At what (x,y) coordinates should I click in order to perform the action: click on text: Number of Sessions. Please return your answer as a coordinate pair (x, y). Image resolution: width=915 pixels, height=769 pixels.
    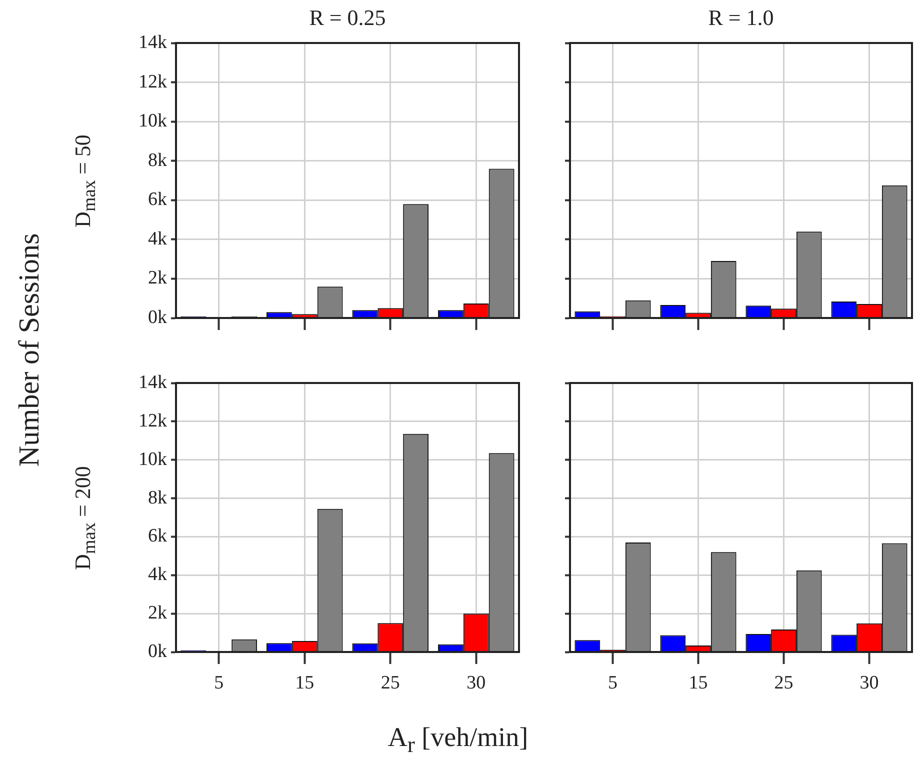
    Looking at the image, I should click on (30, 350).